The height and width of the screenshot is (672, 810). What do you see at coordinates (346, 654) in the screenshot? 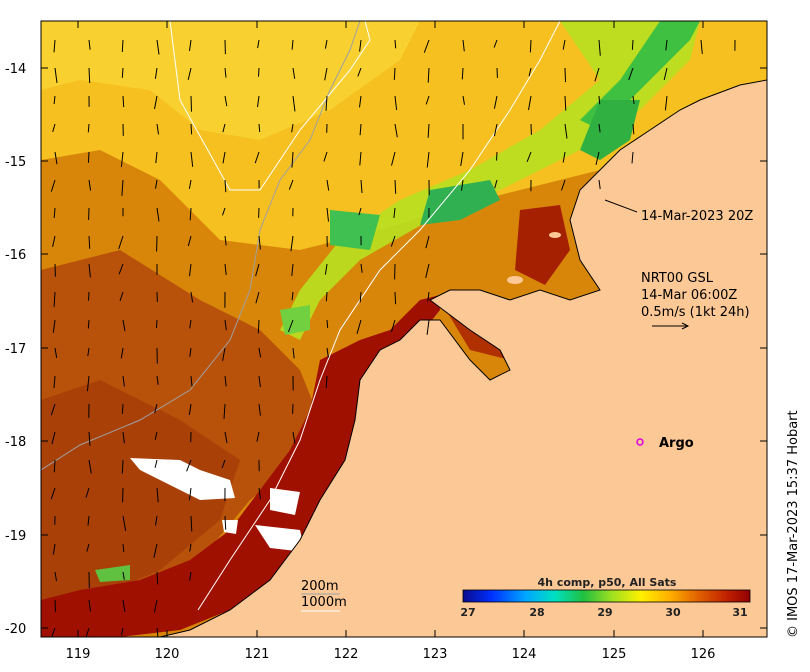
I see `x-tick-label: 122` at bounding box center [346, 654].